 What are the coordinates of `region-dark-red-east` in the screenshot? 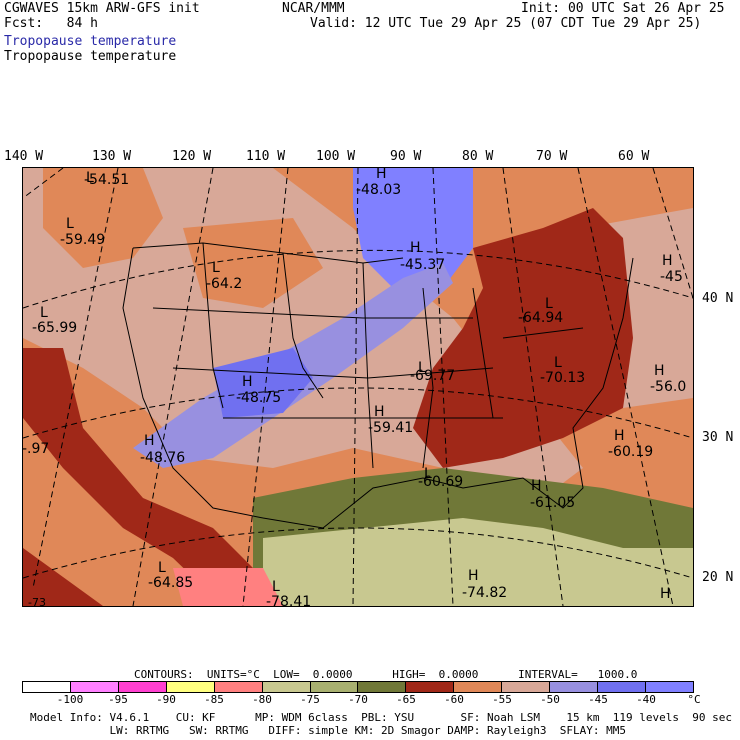 It's located at (523, 338).